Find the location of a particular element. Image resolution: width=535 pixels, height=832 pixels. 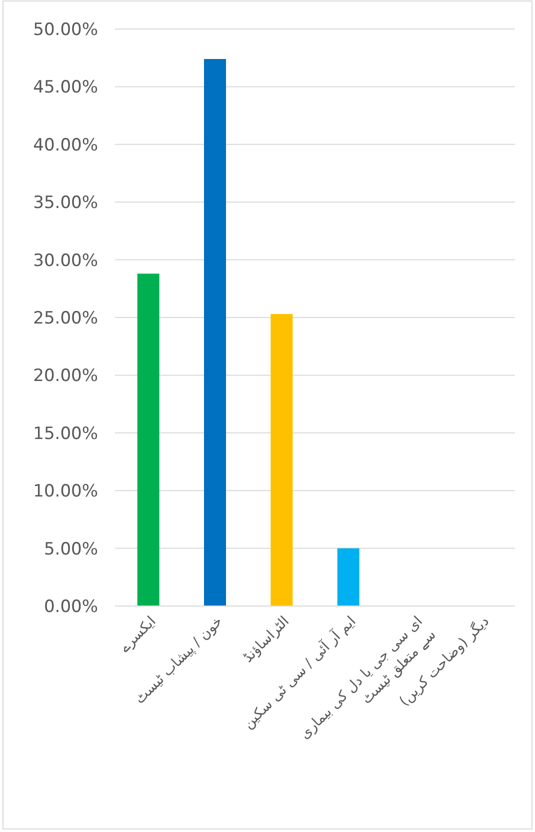

y-tick-label: 25.00% is located at coordinates (65, 318).